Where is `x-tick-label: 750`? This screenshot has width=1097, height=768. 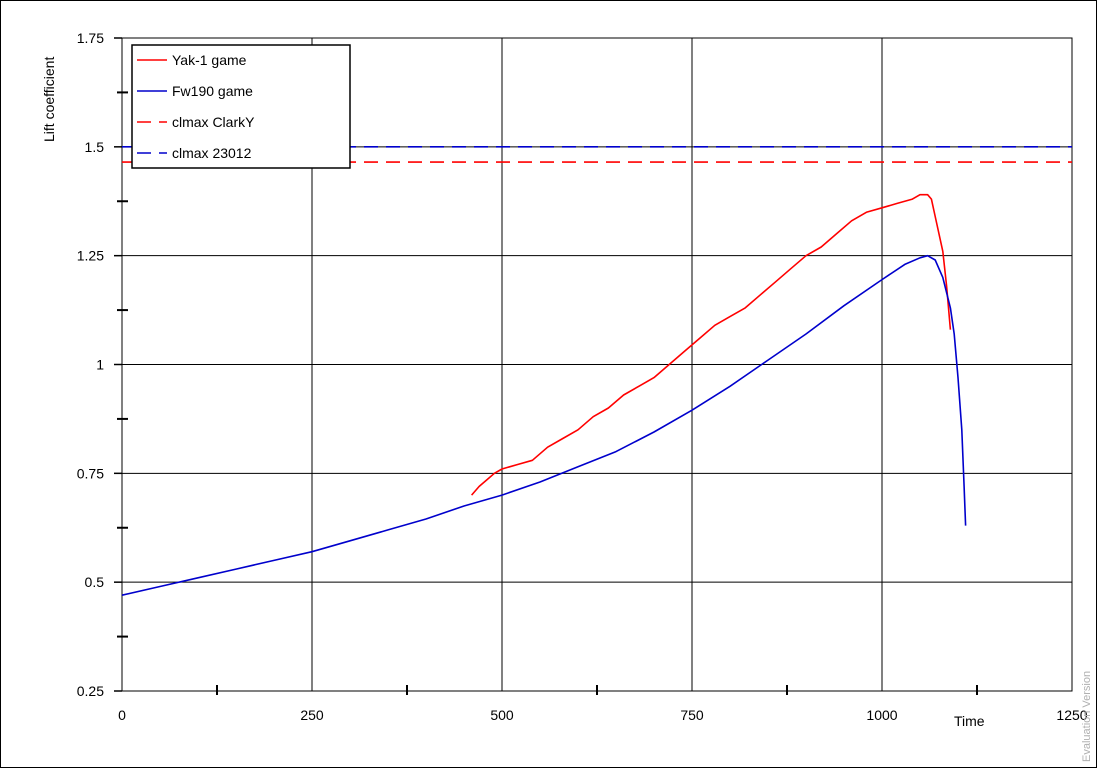
x-tick-label: 750 is located at coordinates (692, 715).